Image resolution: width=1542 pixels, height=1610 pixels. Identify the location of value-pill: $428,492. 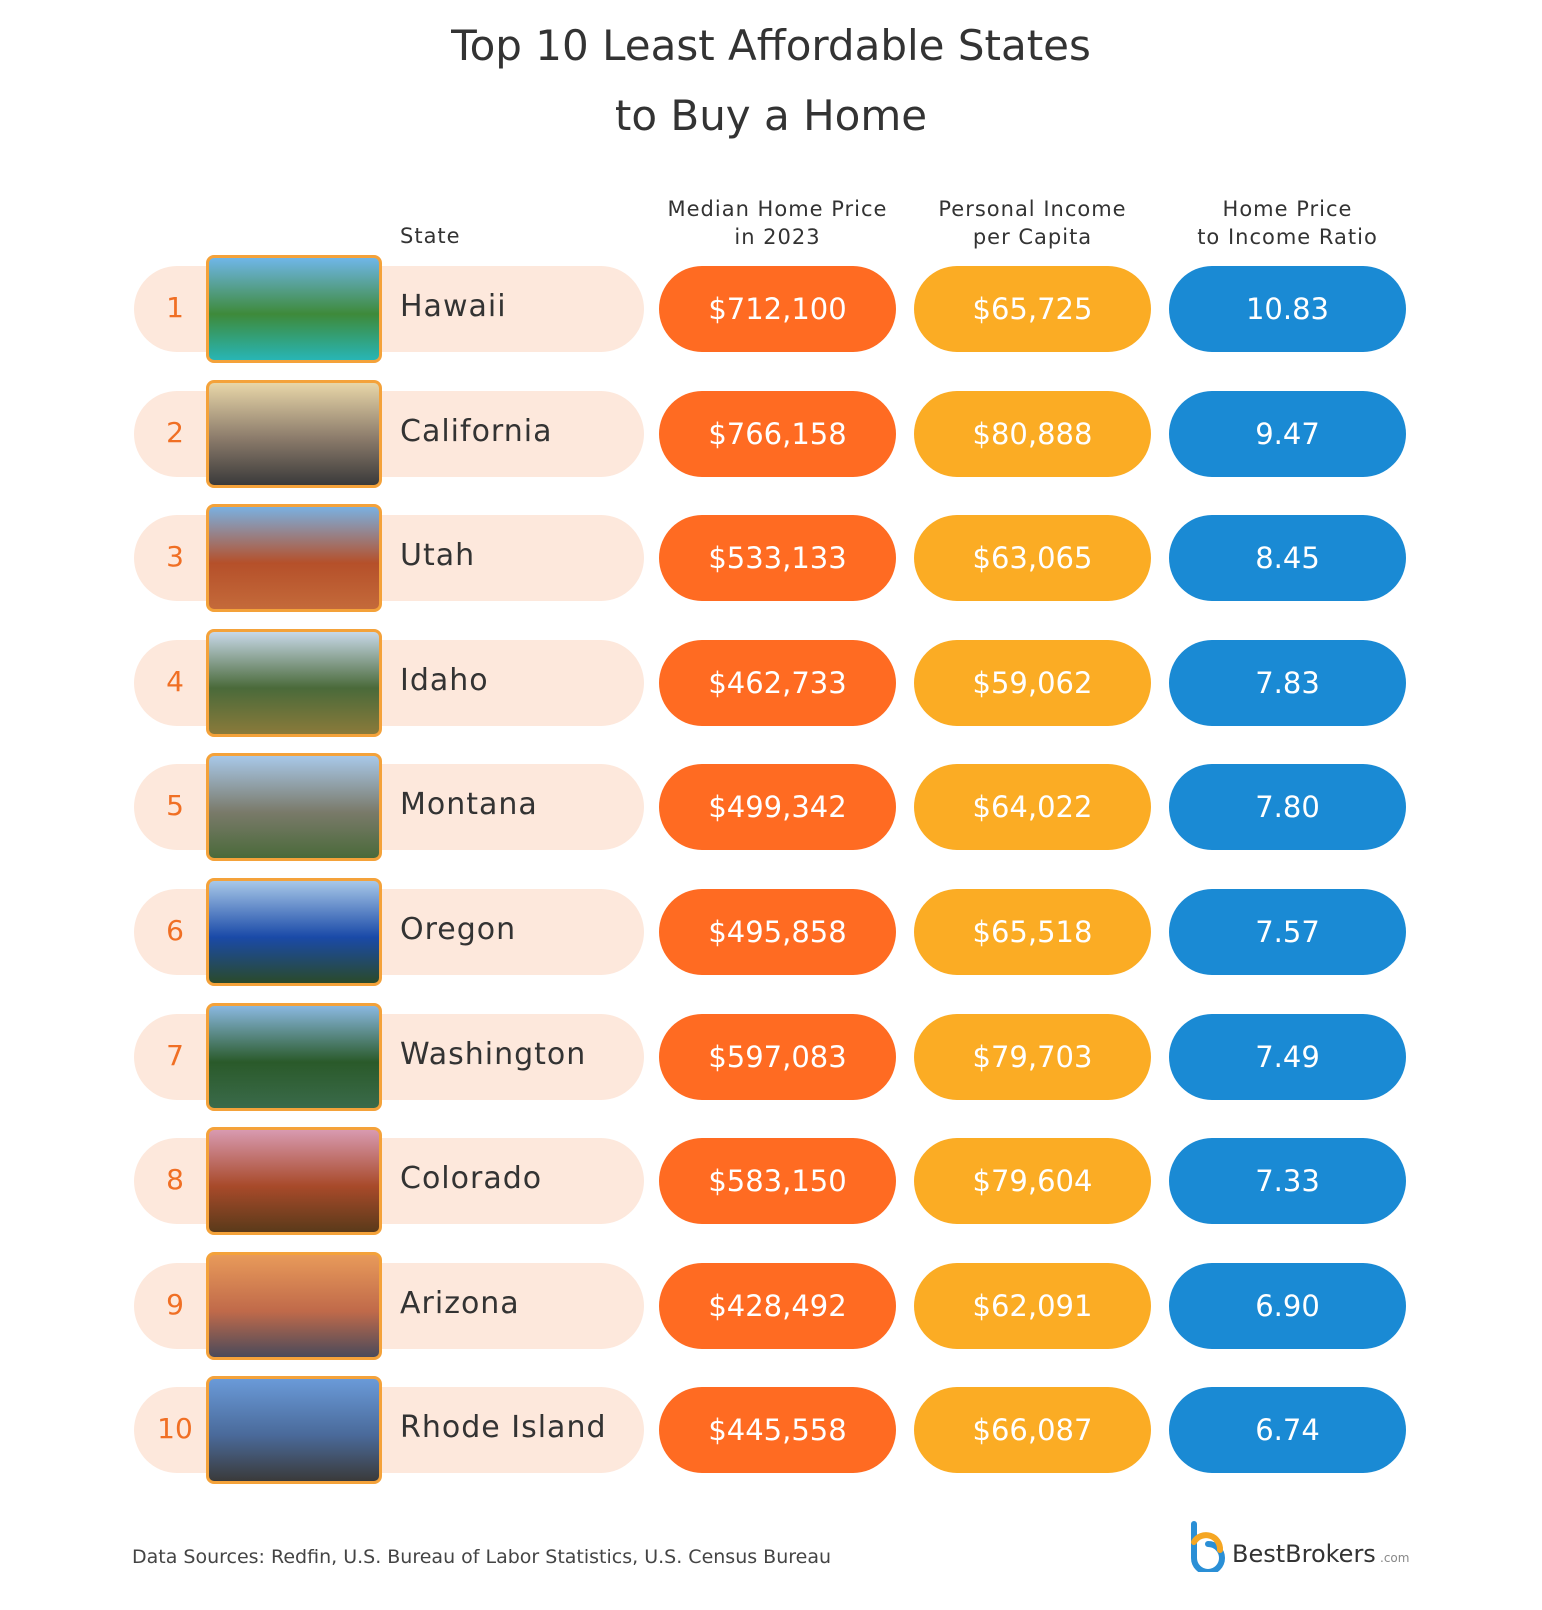
(777, 1305).